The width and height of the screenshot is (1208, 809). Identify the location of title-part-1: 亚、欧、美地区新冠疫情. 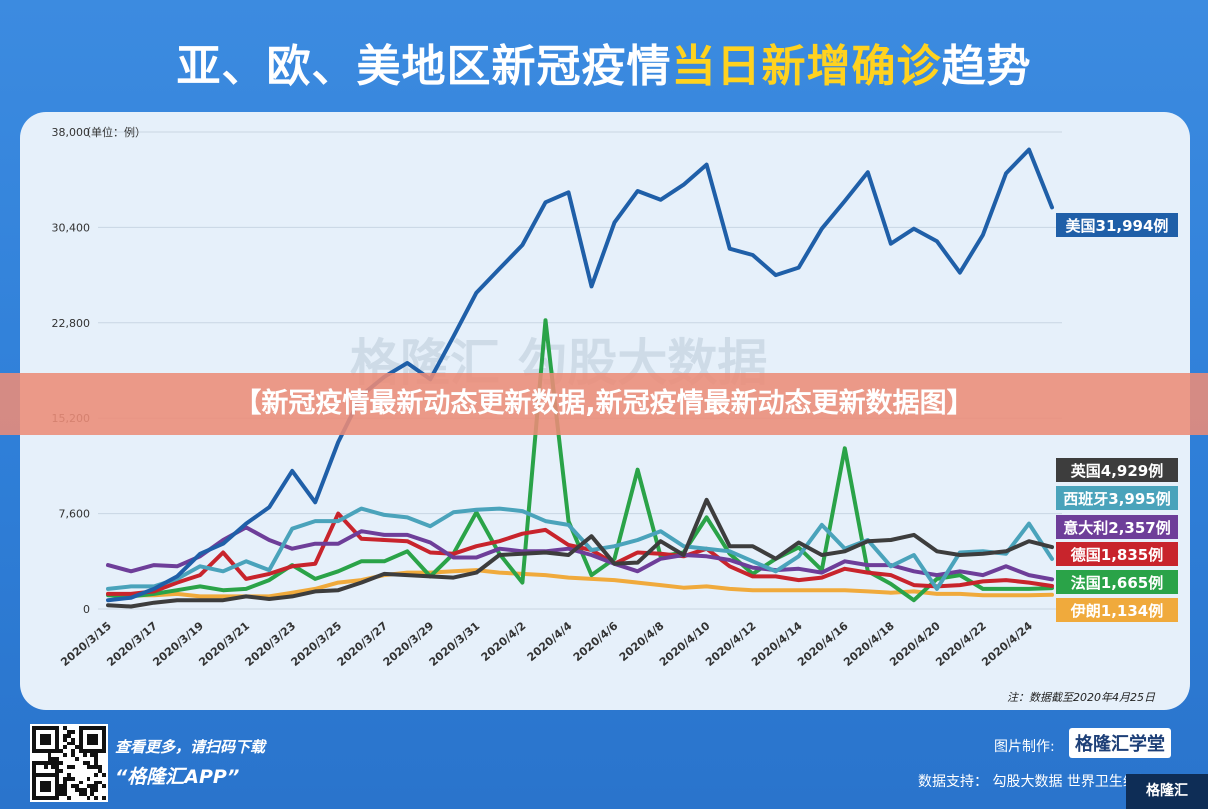
(424, 66).